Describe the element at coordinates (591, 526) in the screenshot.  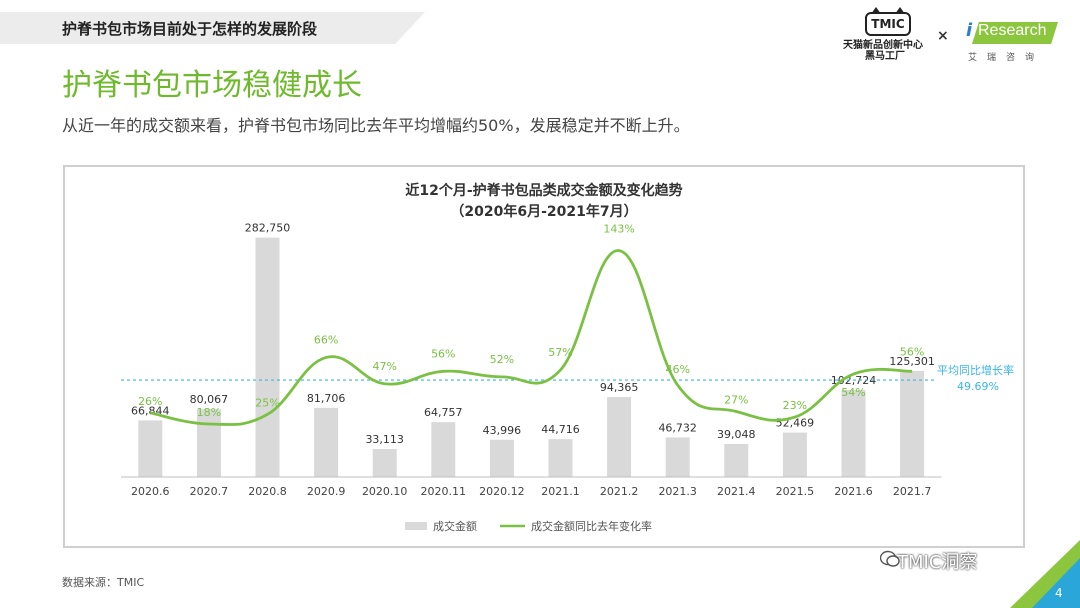
I see `legend-line-label: 成交金额同比去年变化率` at that location.